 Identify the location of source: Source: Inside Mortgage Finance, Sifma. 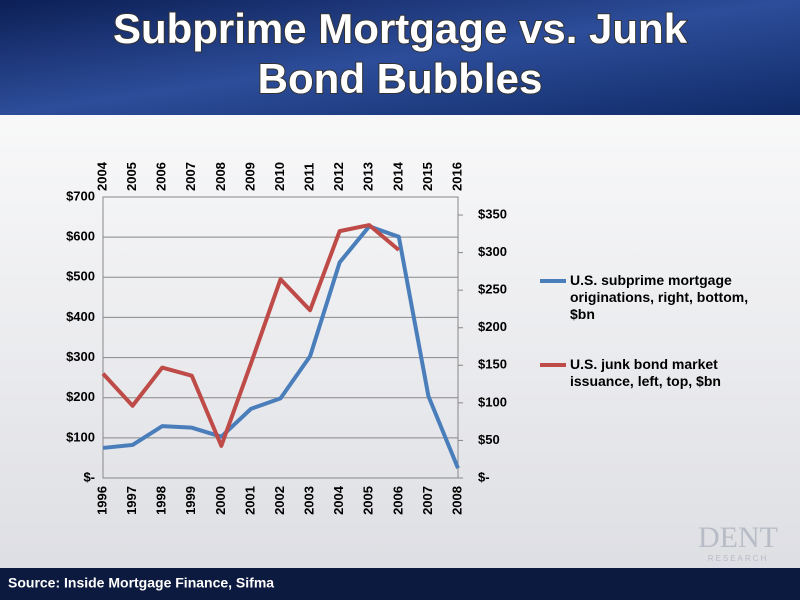
(141, 583).